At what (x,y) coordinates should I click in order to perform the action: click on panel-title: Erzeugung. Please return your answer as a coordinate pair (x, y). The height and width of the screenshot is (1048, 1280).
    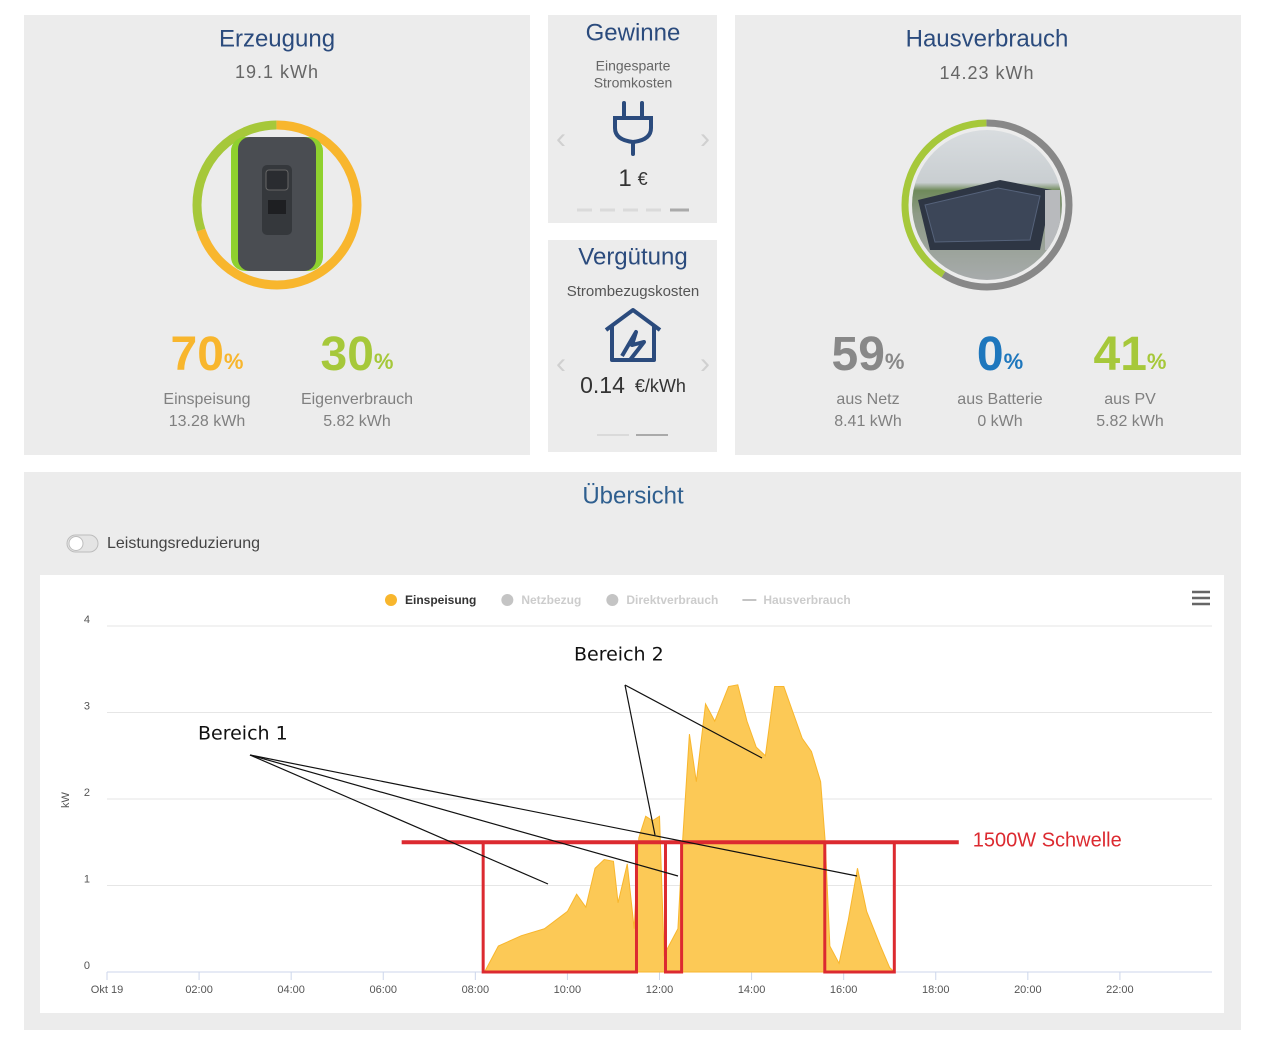
    Looking at the image, I should click on (277, 38).